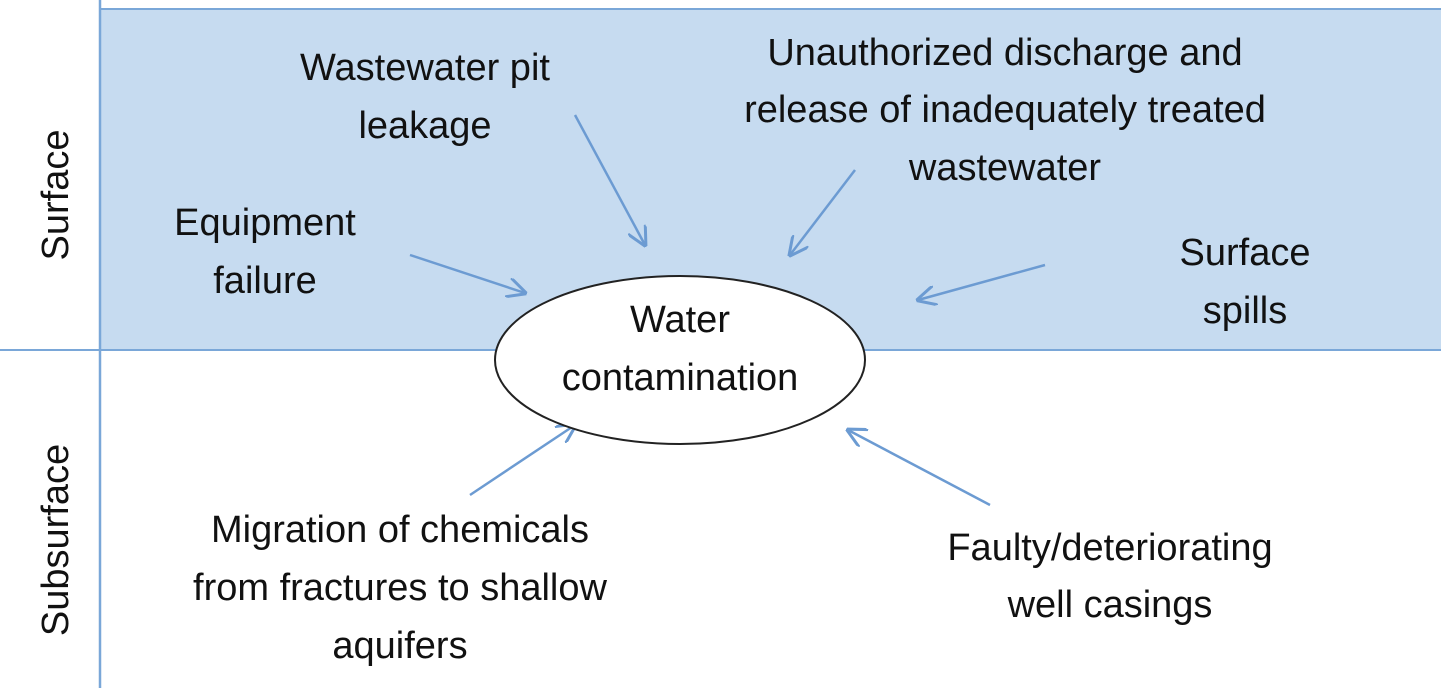 The image size is (1441, 688). I want to click on label-line: Surface, so click(1245, 253).